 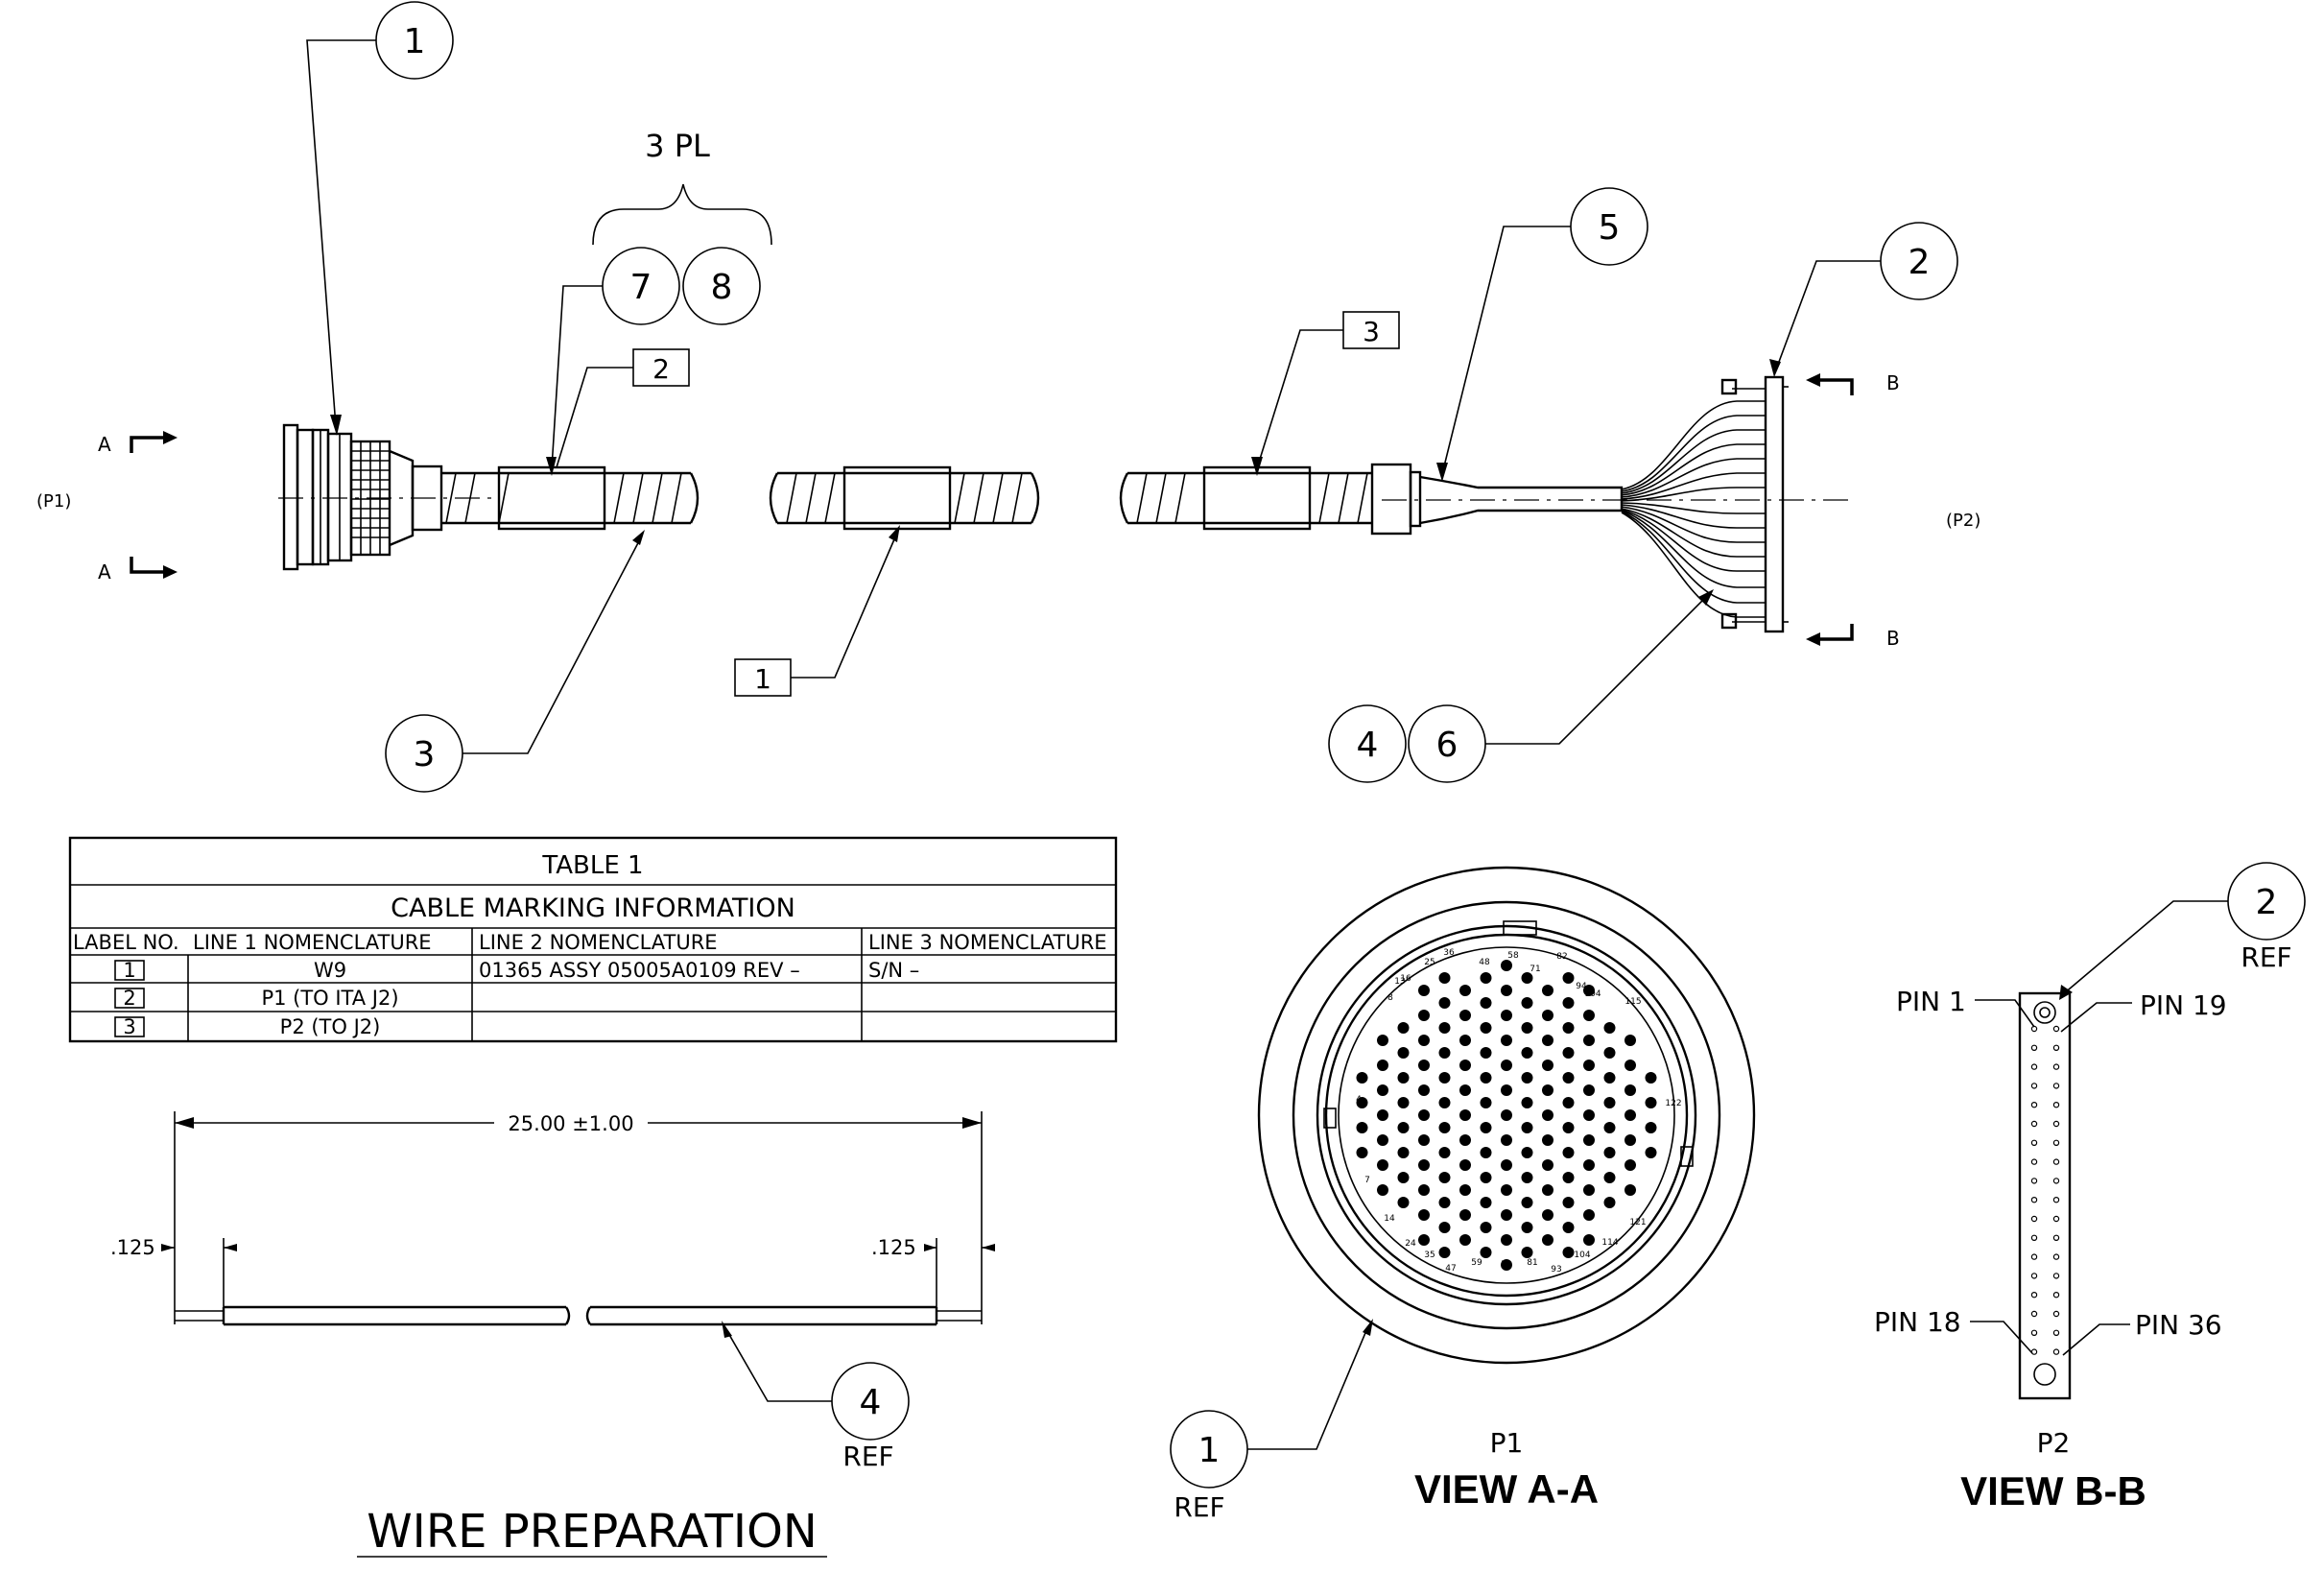 What do you see at coordinates (1561, 957) in the screenshot?
I see `p1-pin-number: 82` at bounding box center [1561, 957].